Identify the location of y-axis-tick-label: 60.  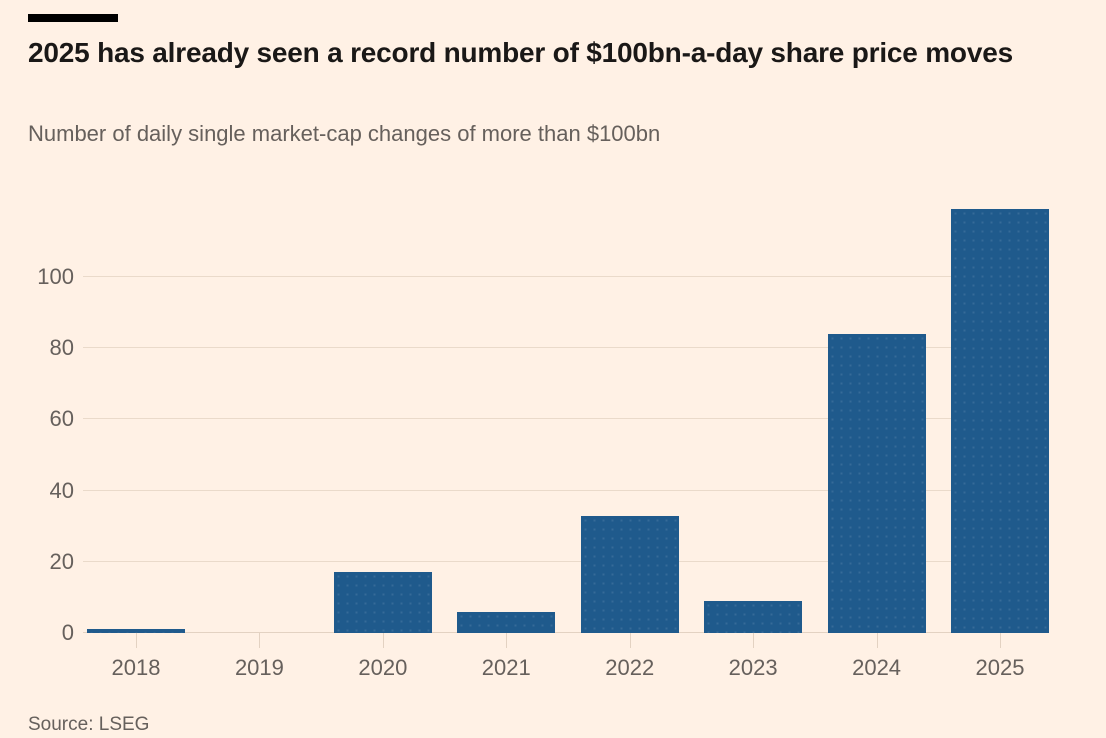
(61, 419).